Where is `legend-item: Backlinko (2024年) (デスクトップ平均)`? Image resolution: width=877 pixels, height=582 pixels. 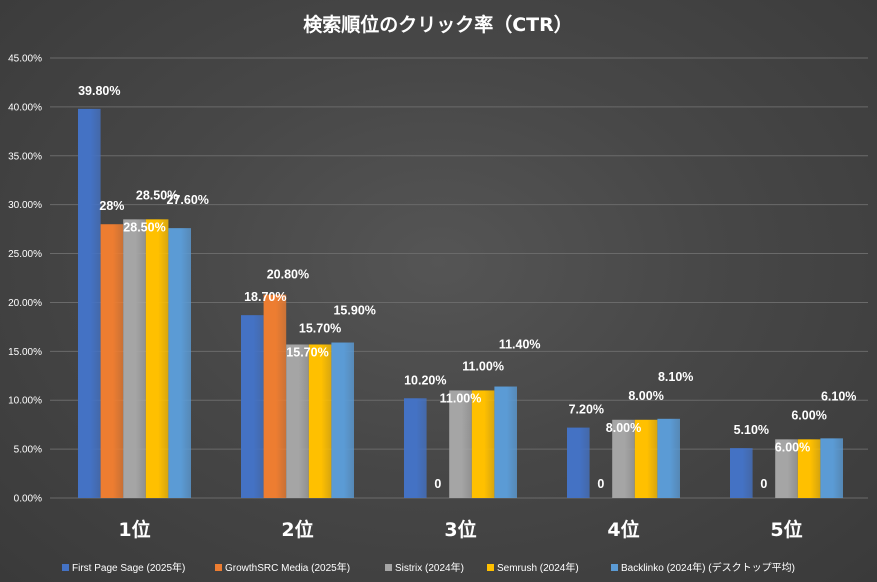
legend-item: Backlinko (2024年) (デスクトップ平均) is located at coordinates (703, 567).